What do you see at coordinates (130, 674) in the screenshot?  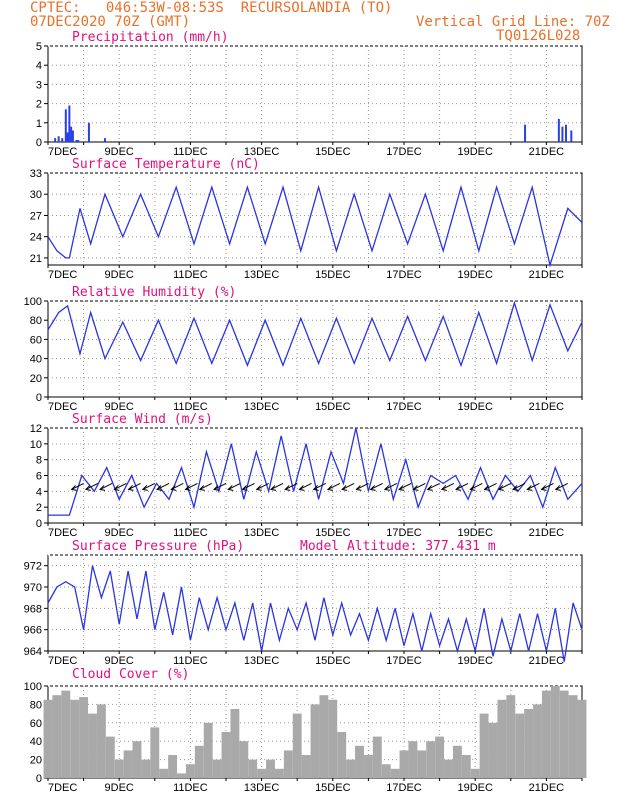 I see `panel-title: Cloud Cover (%)` at bounding box center [130, 674].